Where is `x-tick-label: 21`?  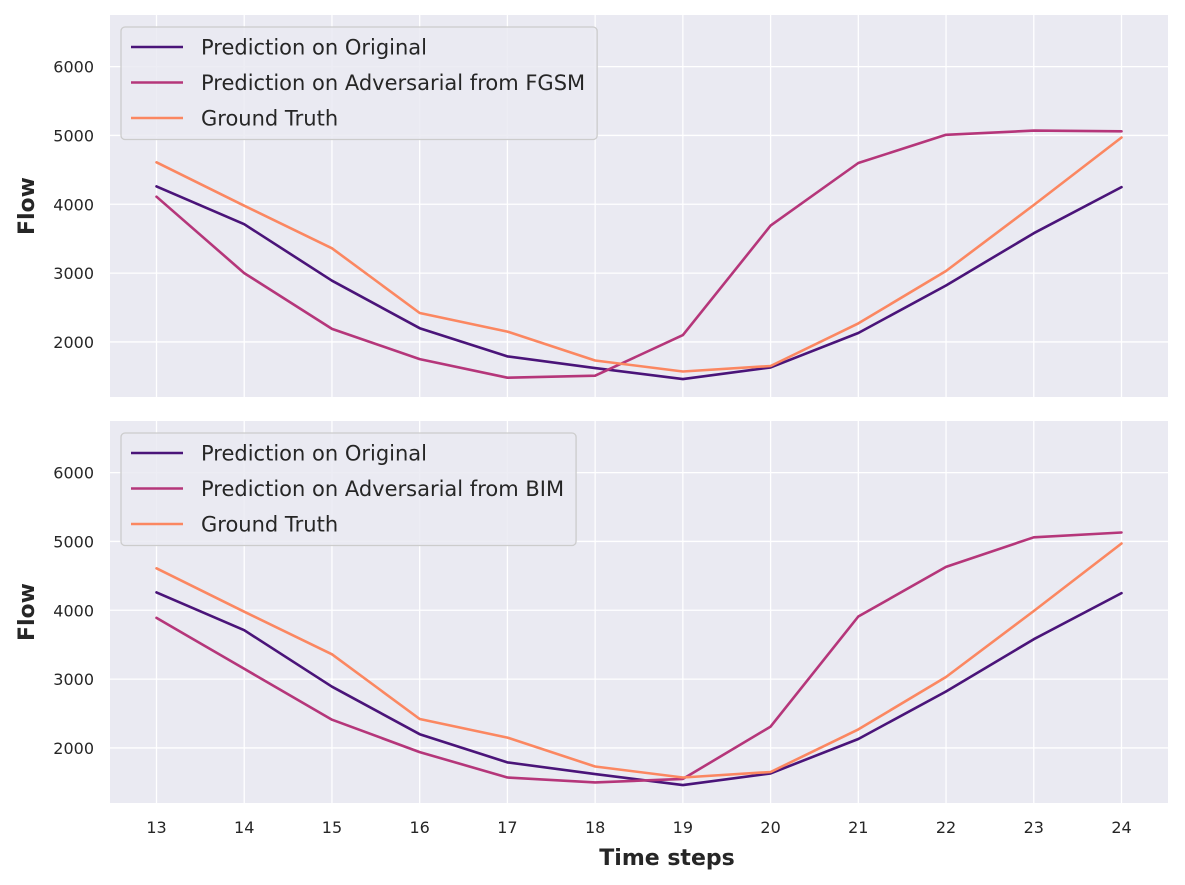
x-tick-label: 21 is located at coordinates (858, 827).